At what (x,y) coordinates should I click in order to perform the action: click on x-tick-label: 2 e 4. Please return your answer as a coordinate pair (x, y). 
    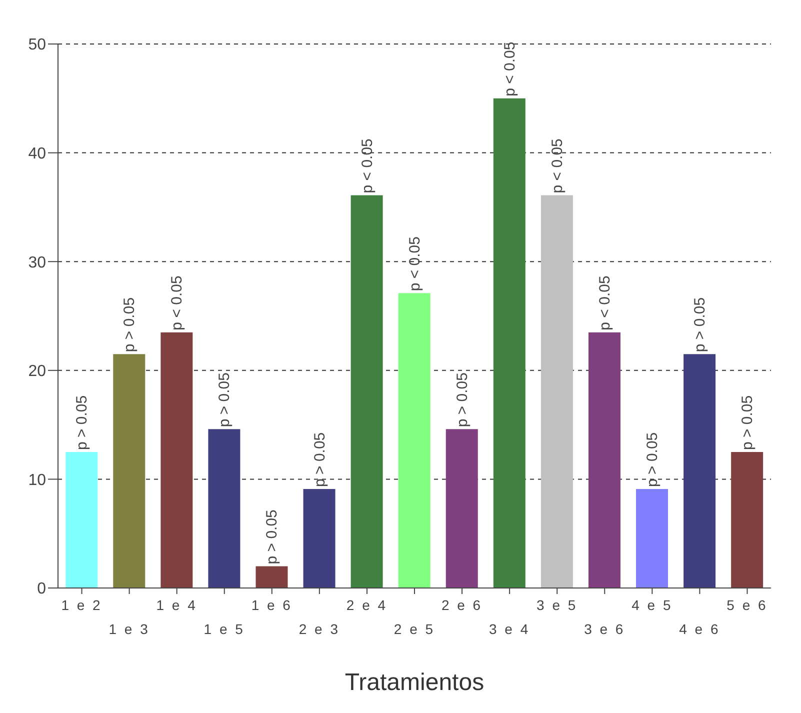
    Looking at the image, I should click on (367, 605).